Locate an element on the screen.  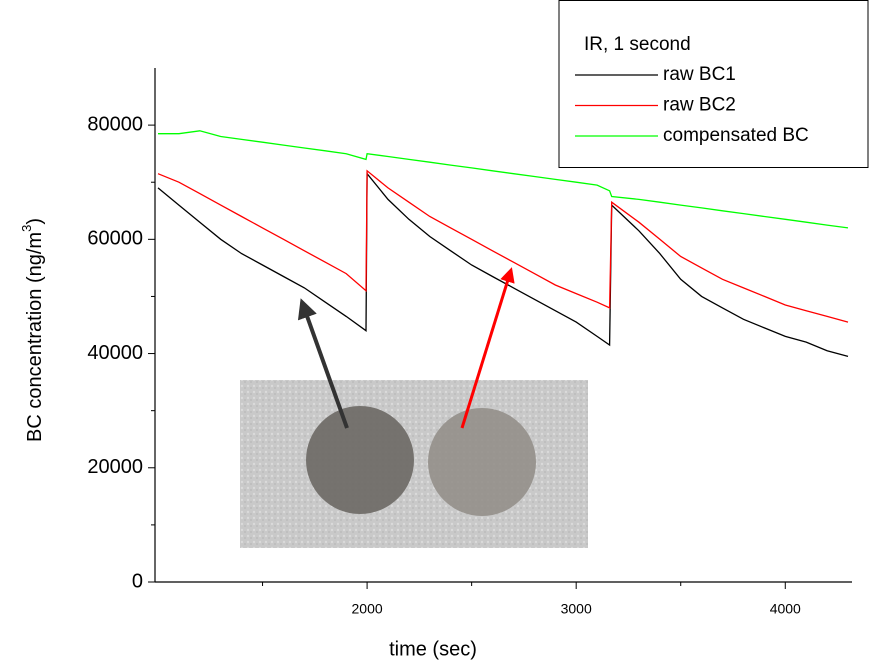
arrow-bc1 is located at coordinates (323, 363).